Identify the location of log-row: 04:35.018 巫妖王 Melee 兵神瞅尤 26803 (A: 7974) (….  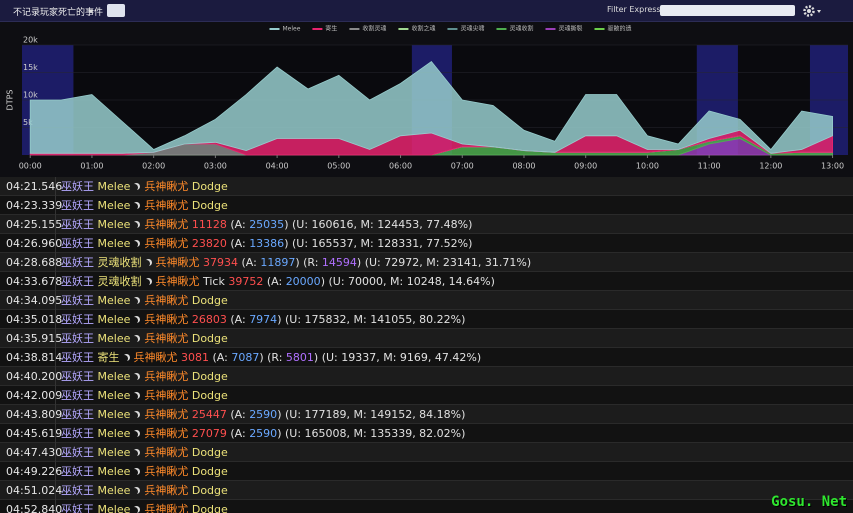
(426, 319).